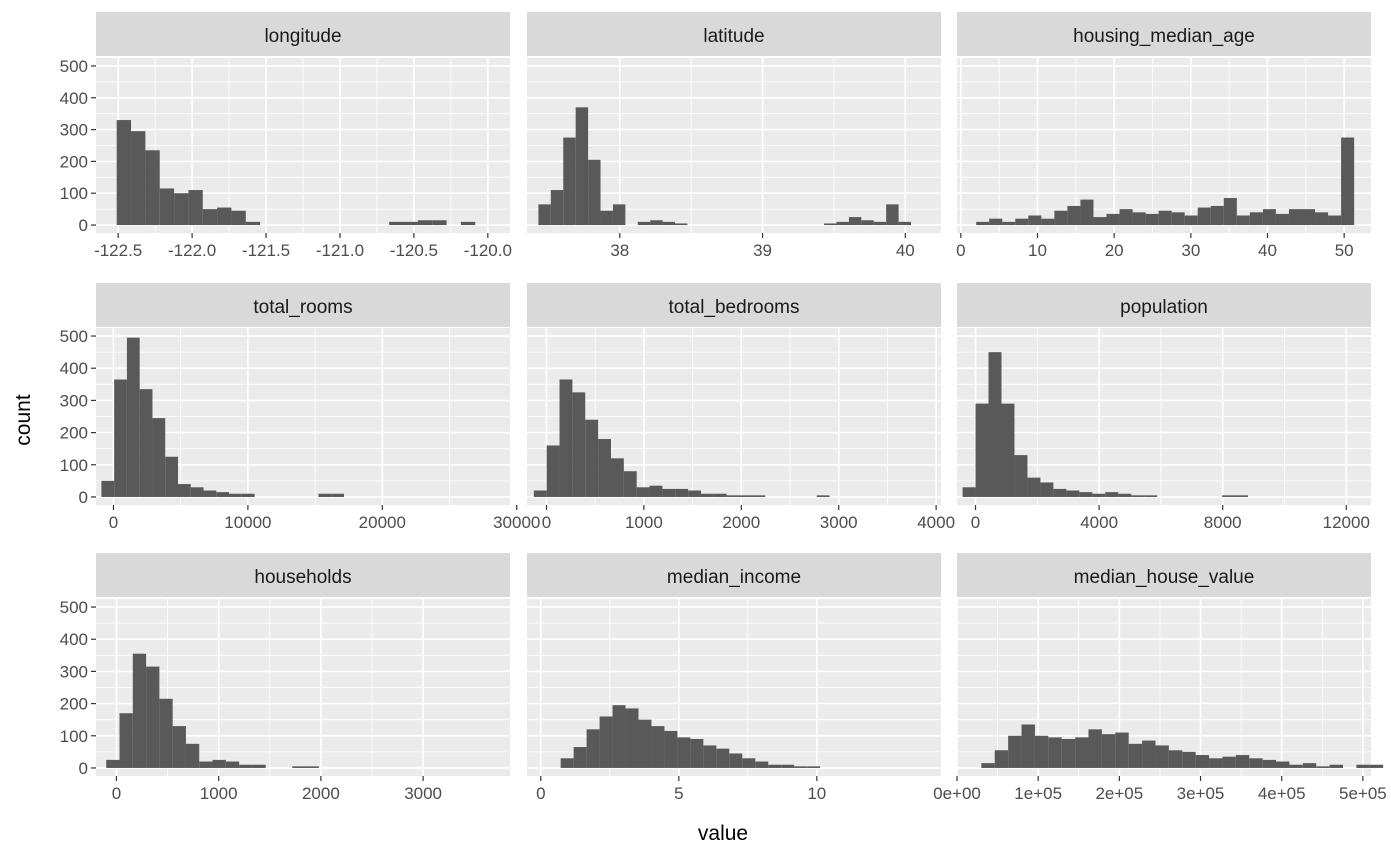  Describe the element at coordinates (734, 307) in the screenshot. I see `facet-strip-label: total_bedrooms` at that location.